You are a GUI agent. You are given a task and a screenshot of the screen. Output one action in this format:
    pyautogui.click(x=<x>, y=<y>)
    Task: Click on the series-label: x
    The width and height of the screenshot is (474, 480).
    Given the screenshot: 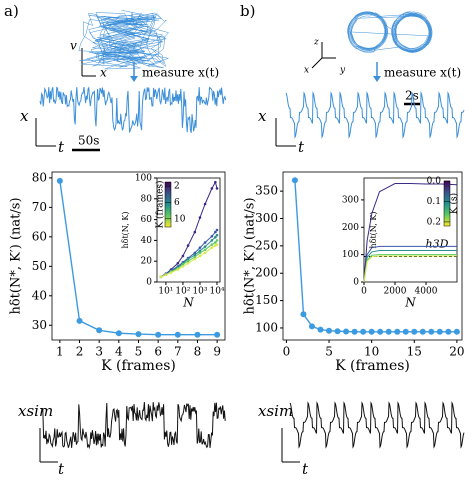 What is the action you would take?
    pyautogui.click(x=262, y=116)
    